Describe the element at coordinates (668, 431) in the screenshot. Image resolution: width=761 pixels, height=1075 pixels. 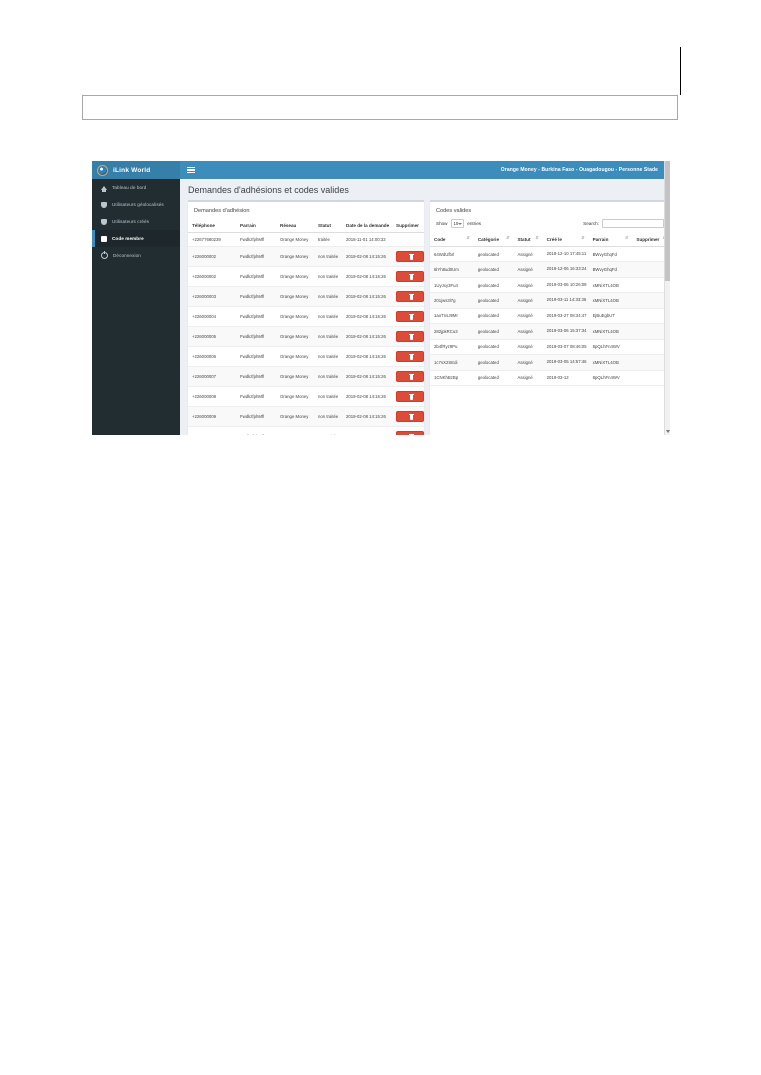
I see `scroll-down-arrow-icon` at that location.